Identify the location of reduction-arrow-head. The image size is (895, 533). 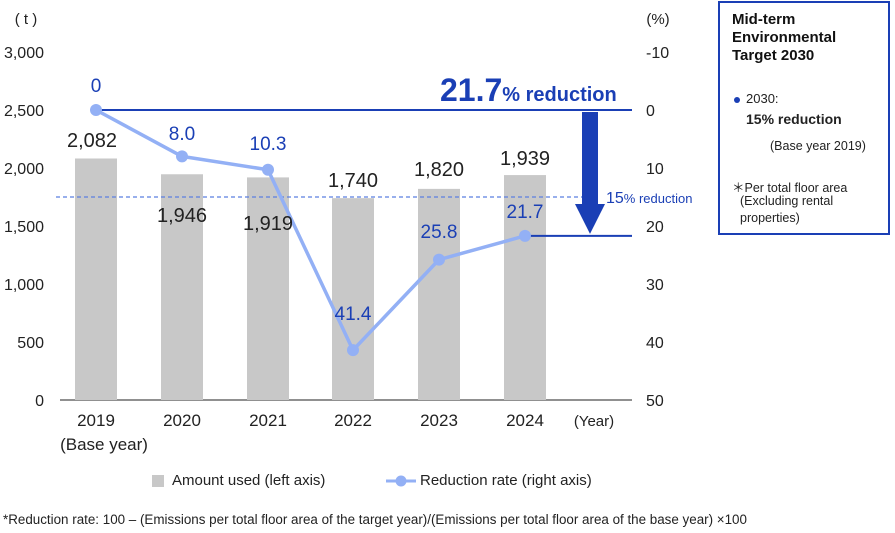
(590, 219).